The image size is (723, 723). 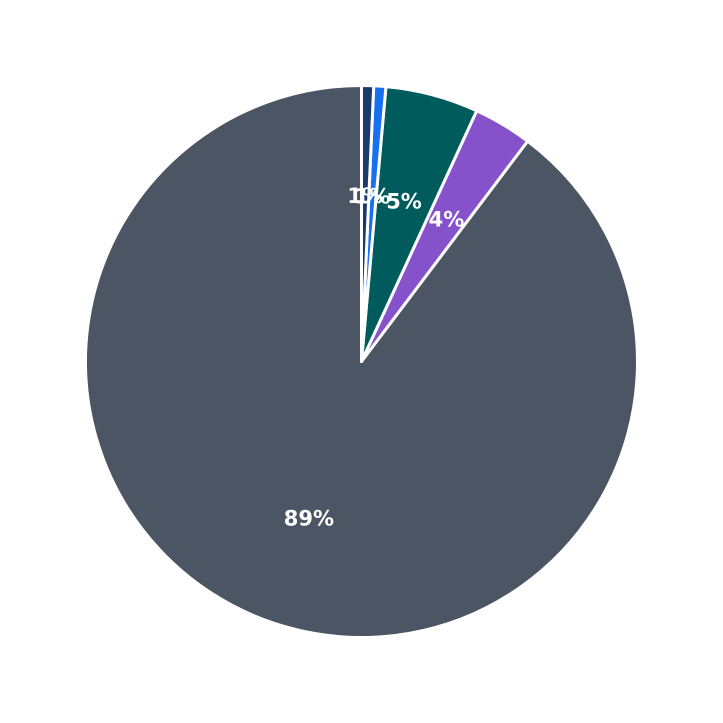 What do you see at coordinates (373, 196) in the screenshot?
I see `pie-slice-label-3: 1%` at bounding box center [373, 196].